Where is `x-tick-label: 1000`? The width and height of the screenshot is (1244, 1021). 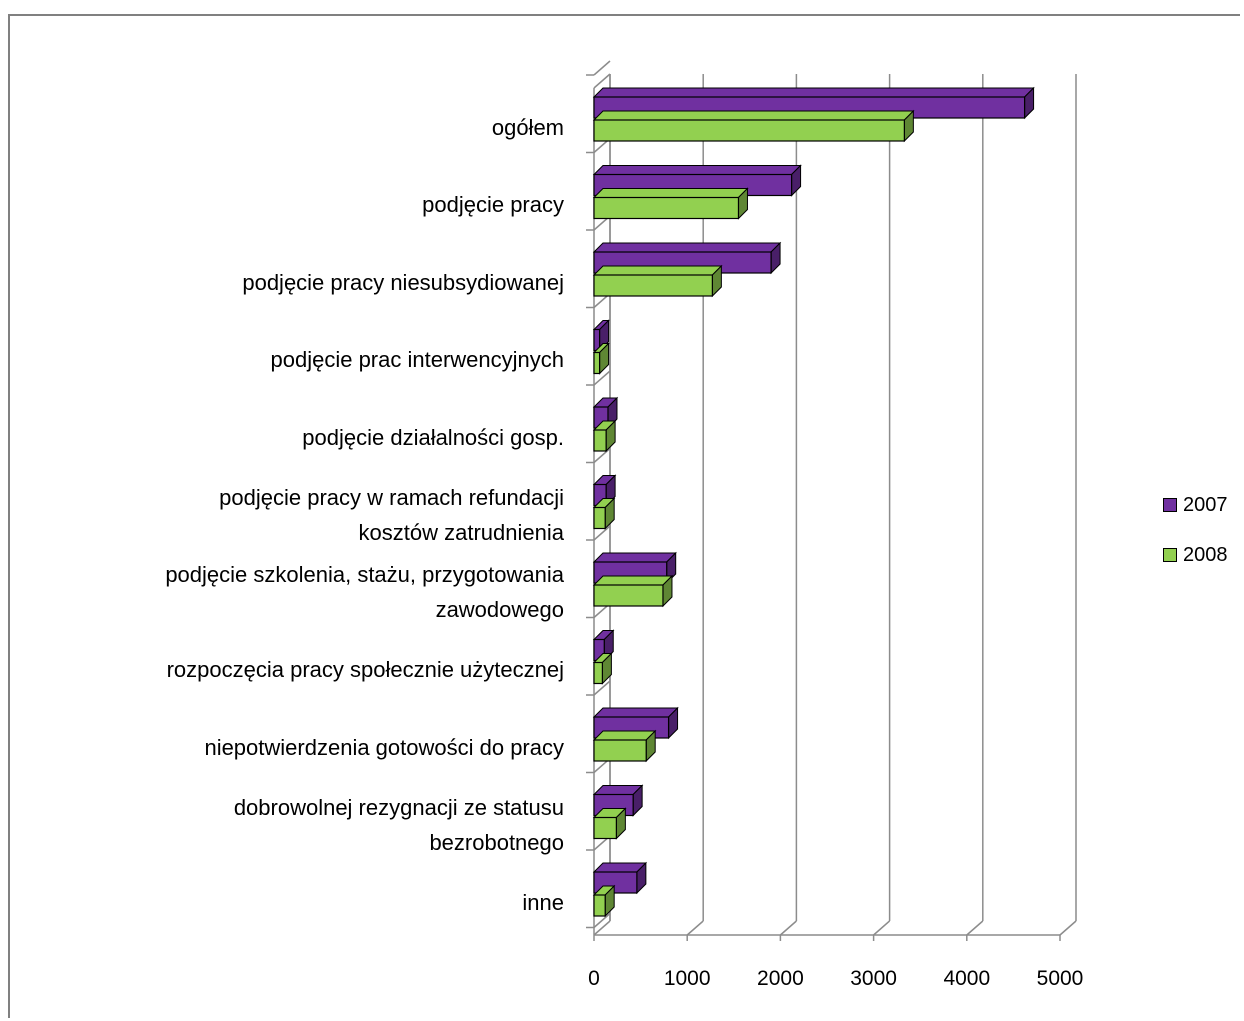
x-tick-label: 1000 is located at coordinates (687, 978).